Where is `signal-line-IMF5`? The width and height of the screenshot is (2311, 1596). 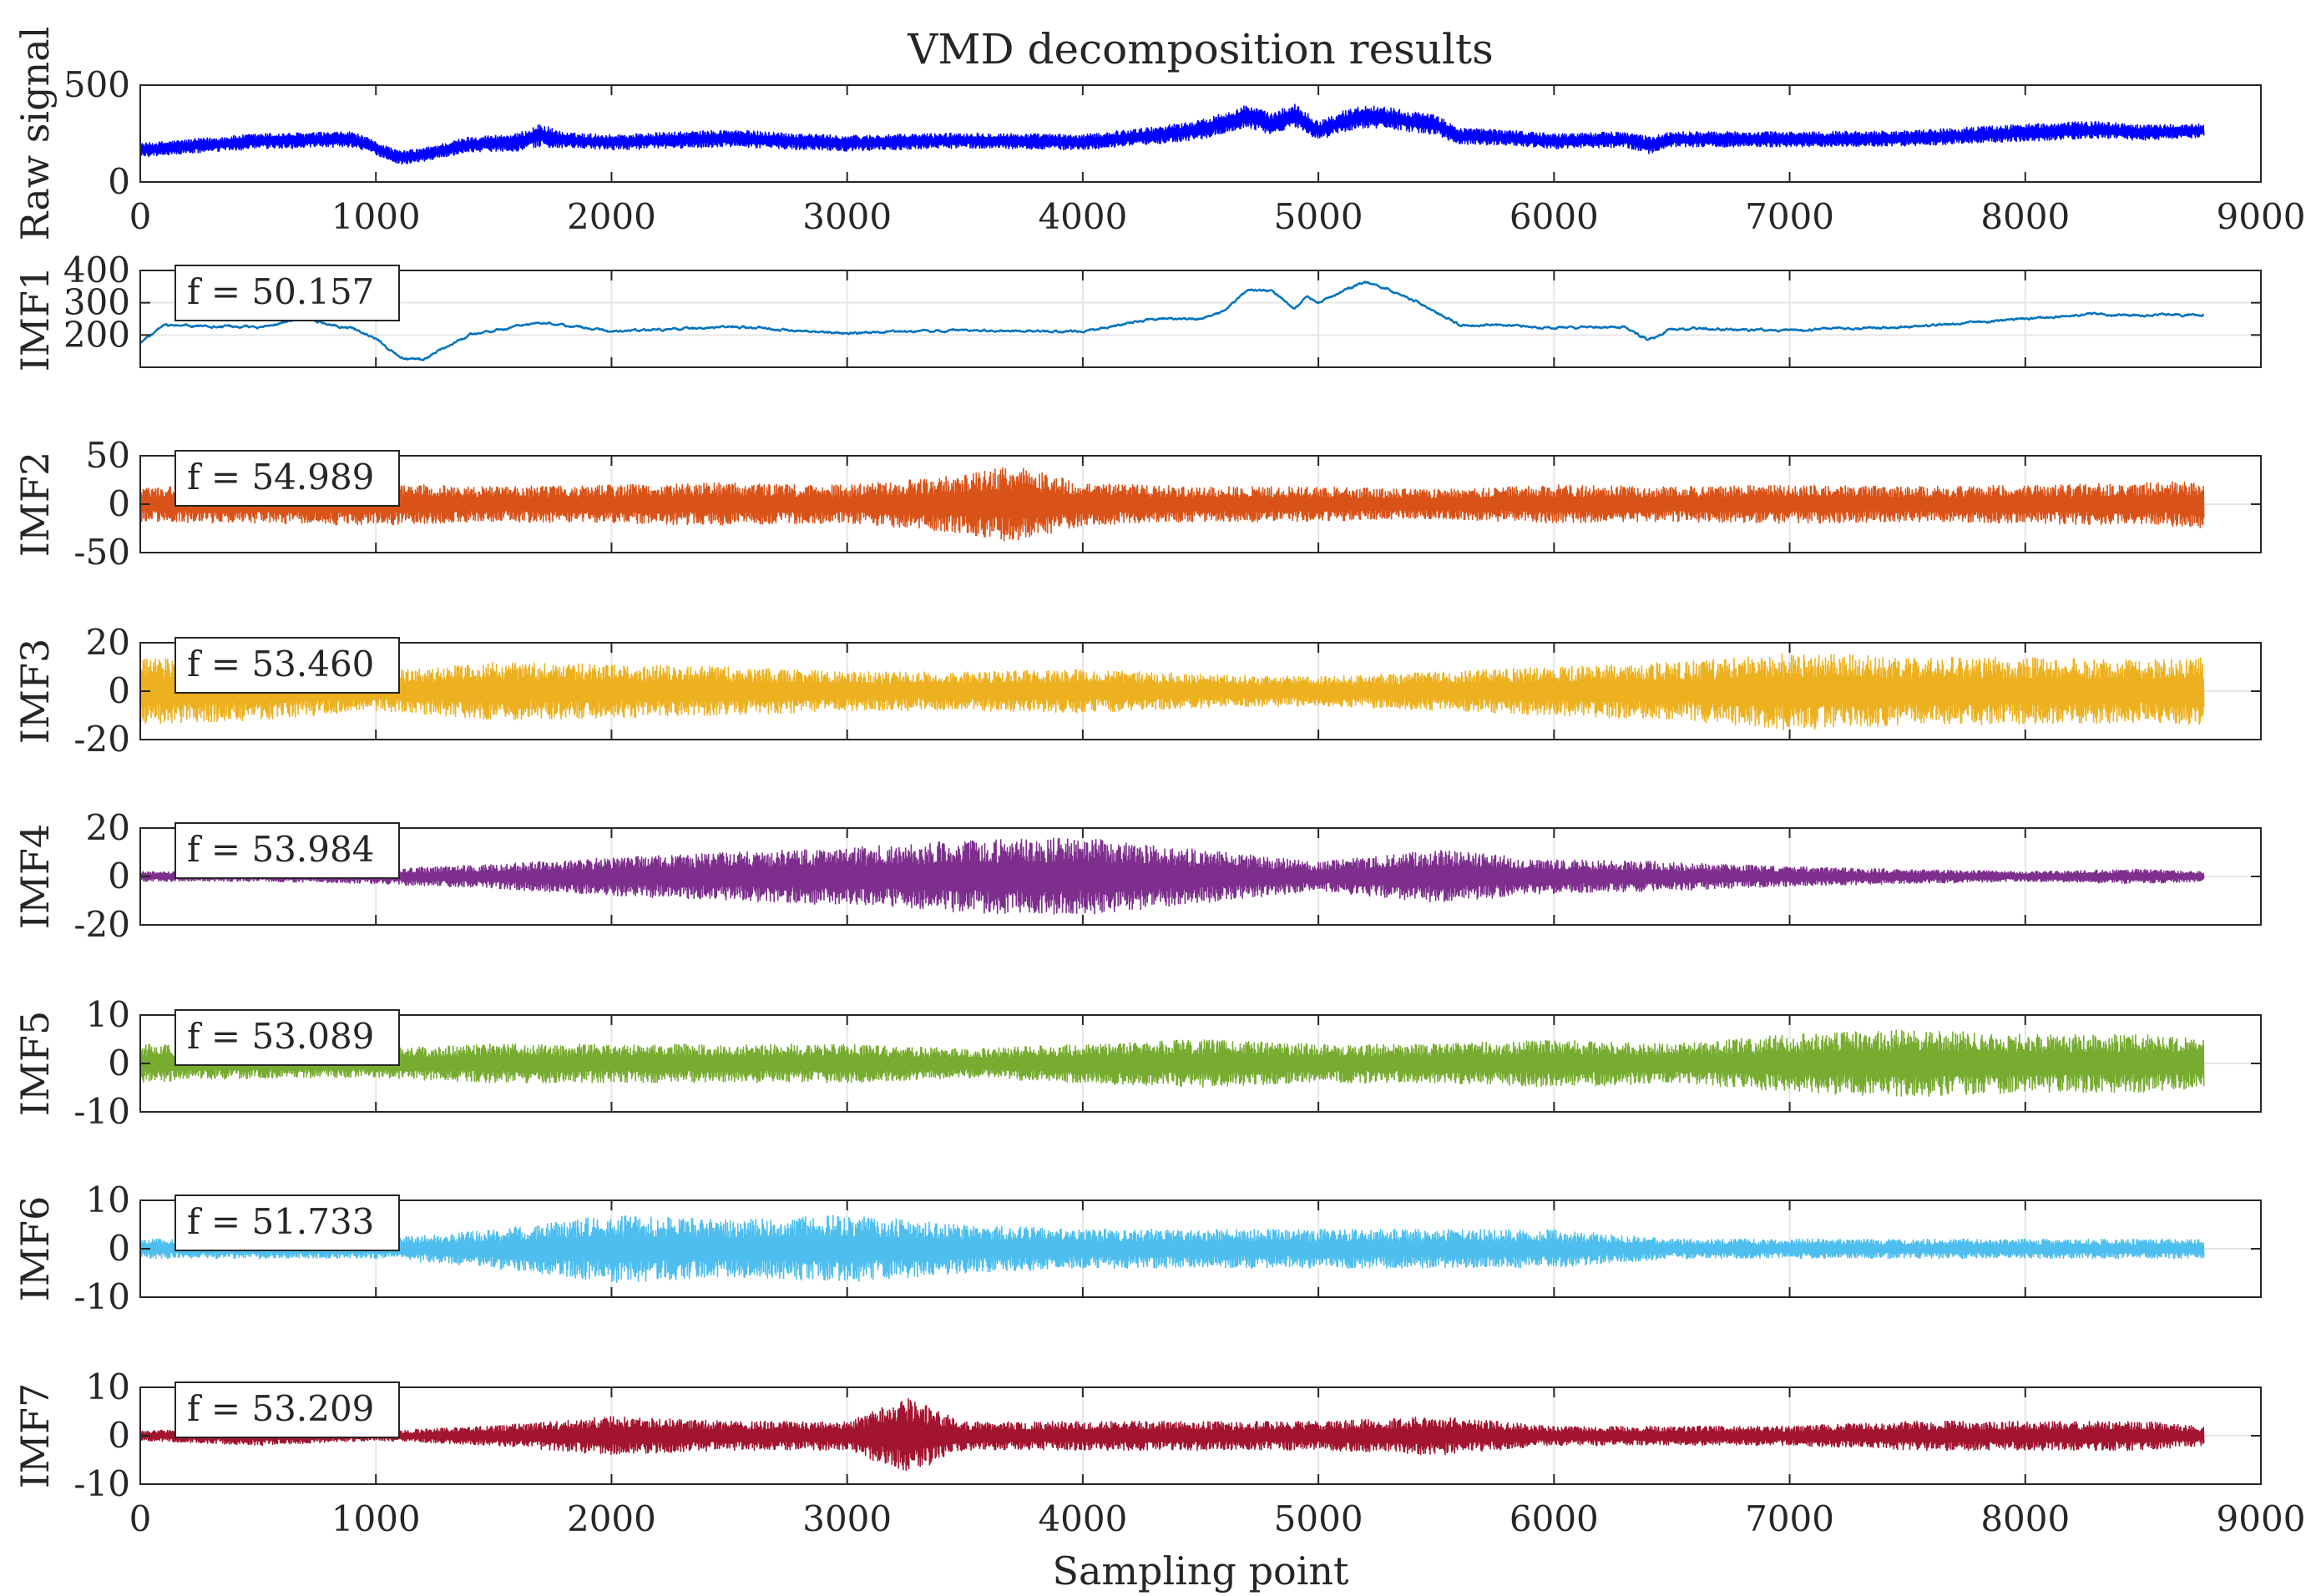 signal-line-IMF5 is located at coordinates (1172, 1063).